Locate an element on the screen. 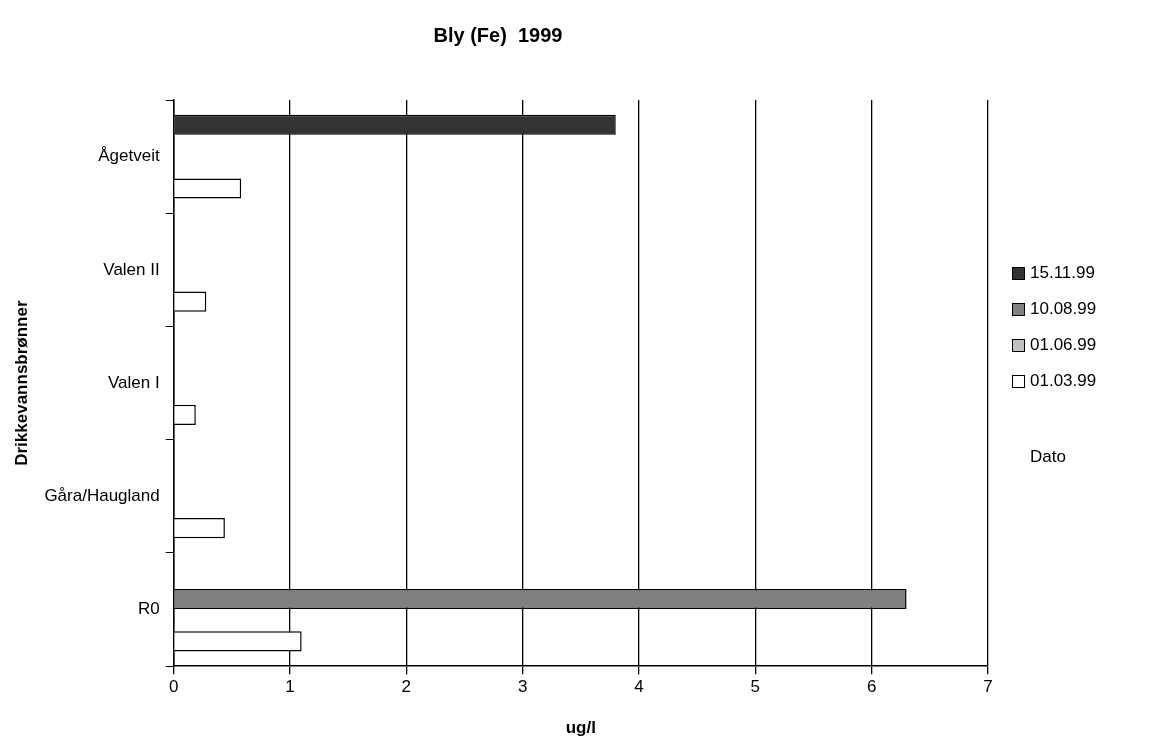 Image resolution: width=1152 pixels, height=753 pixels. x-tick-label: 1 is located at coordinates (290, 687).